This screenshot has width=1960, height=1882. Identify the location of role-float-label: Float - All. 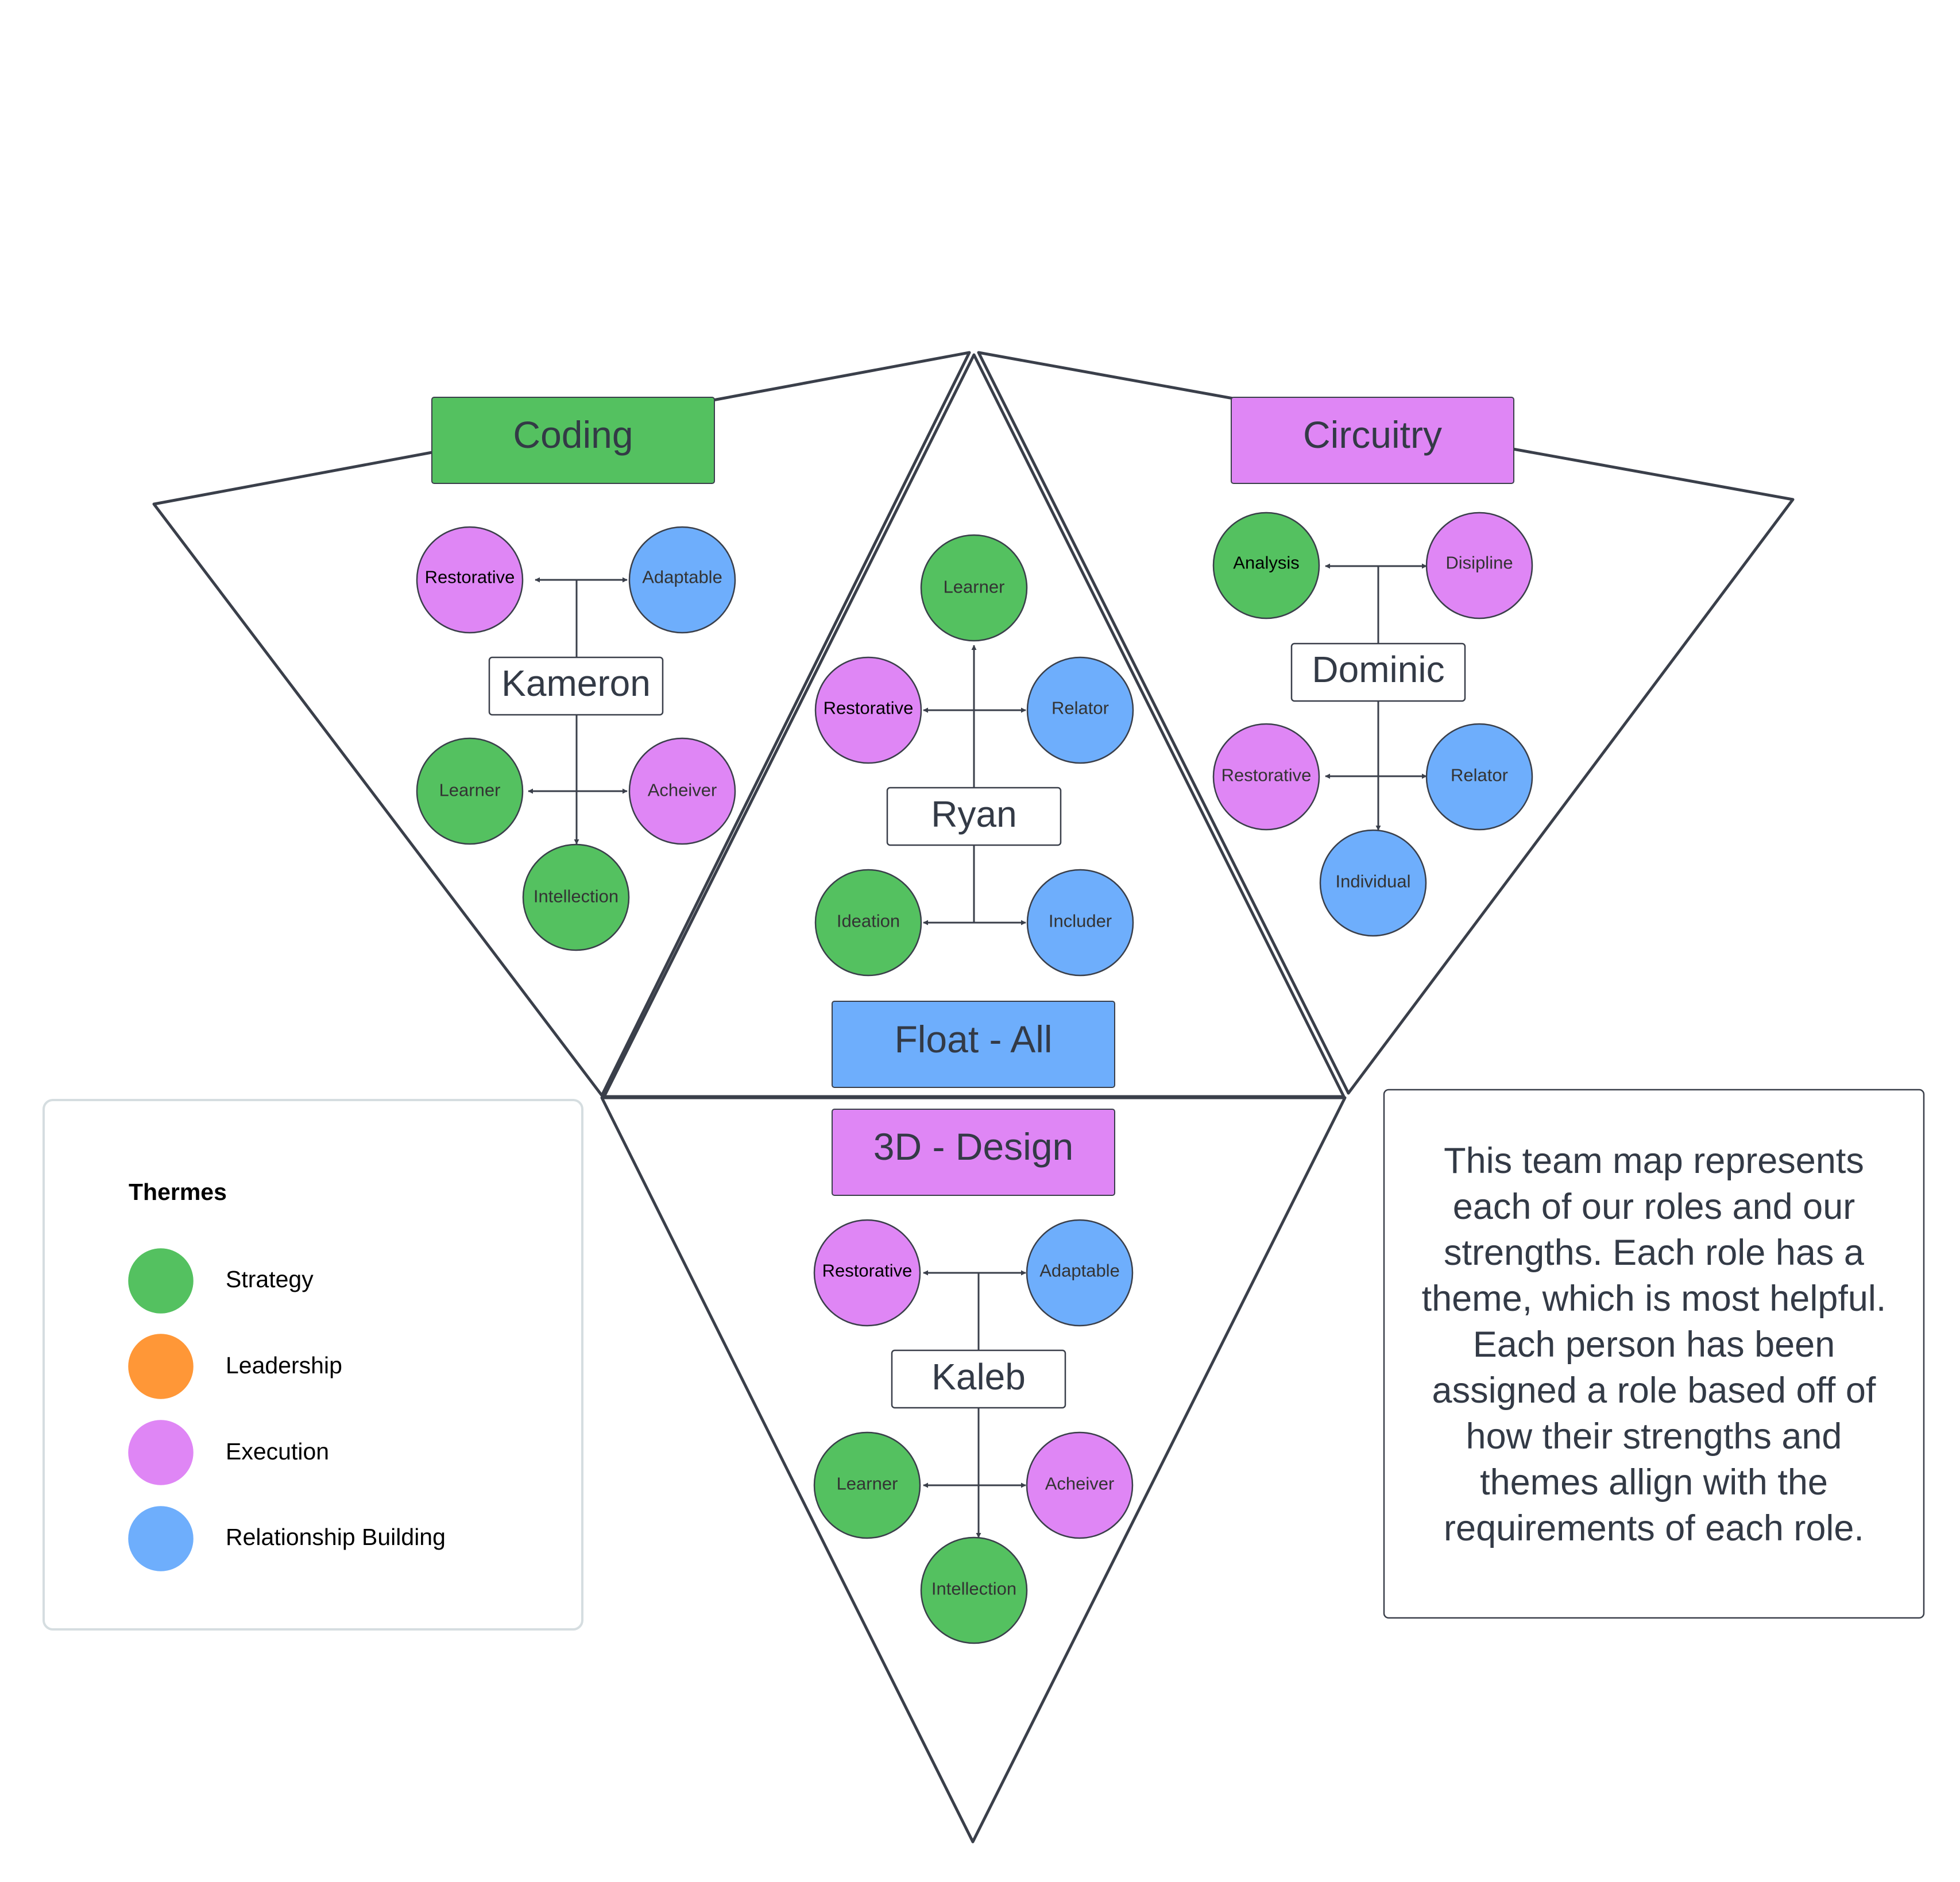
(973, 1039).